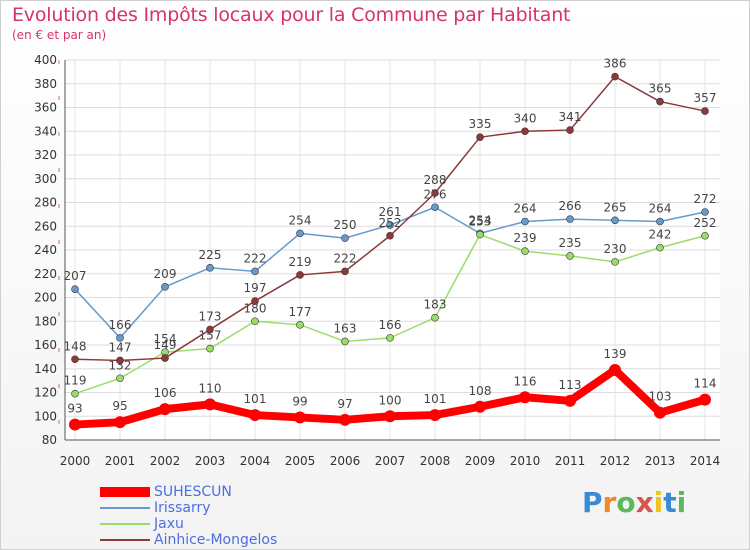  What do you see at coordinates (45, 84) in the screenshot?
I see `y-tick-label: 380` at bounding box center [45, 84].